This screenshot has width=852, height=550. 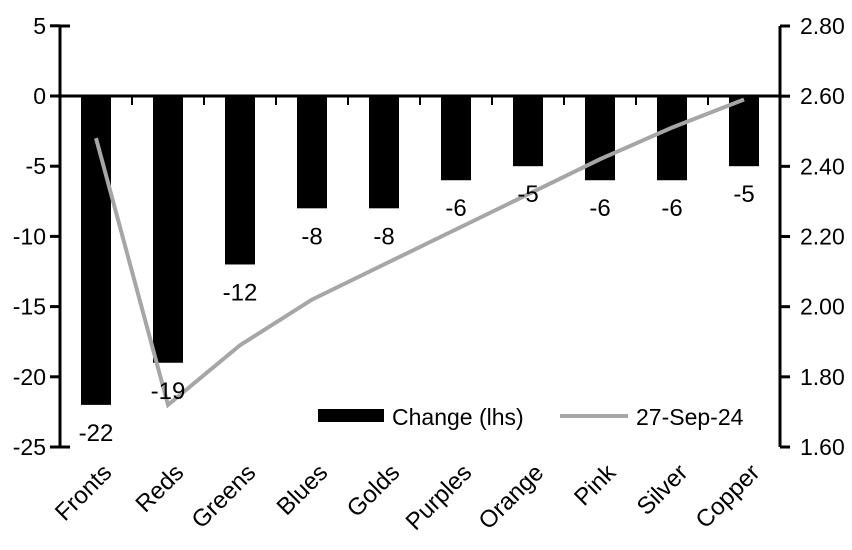 I want to click on left-axis-label: -15, so click(x=29, y=307).